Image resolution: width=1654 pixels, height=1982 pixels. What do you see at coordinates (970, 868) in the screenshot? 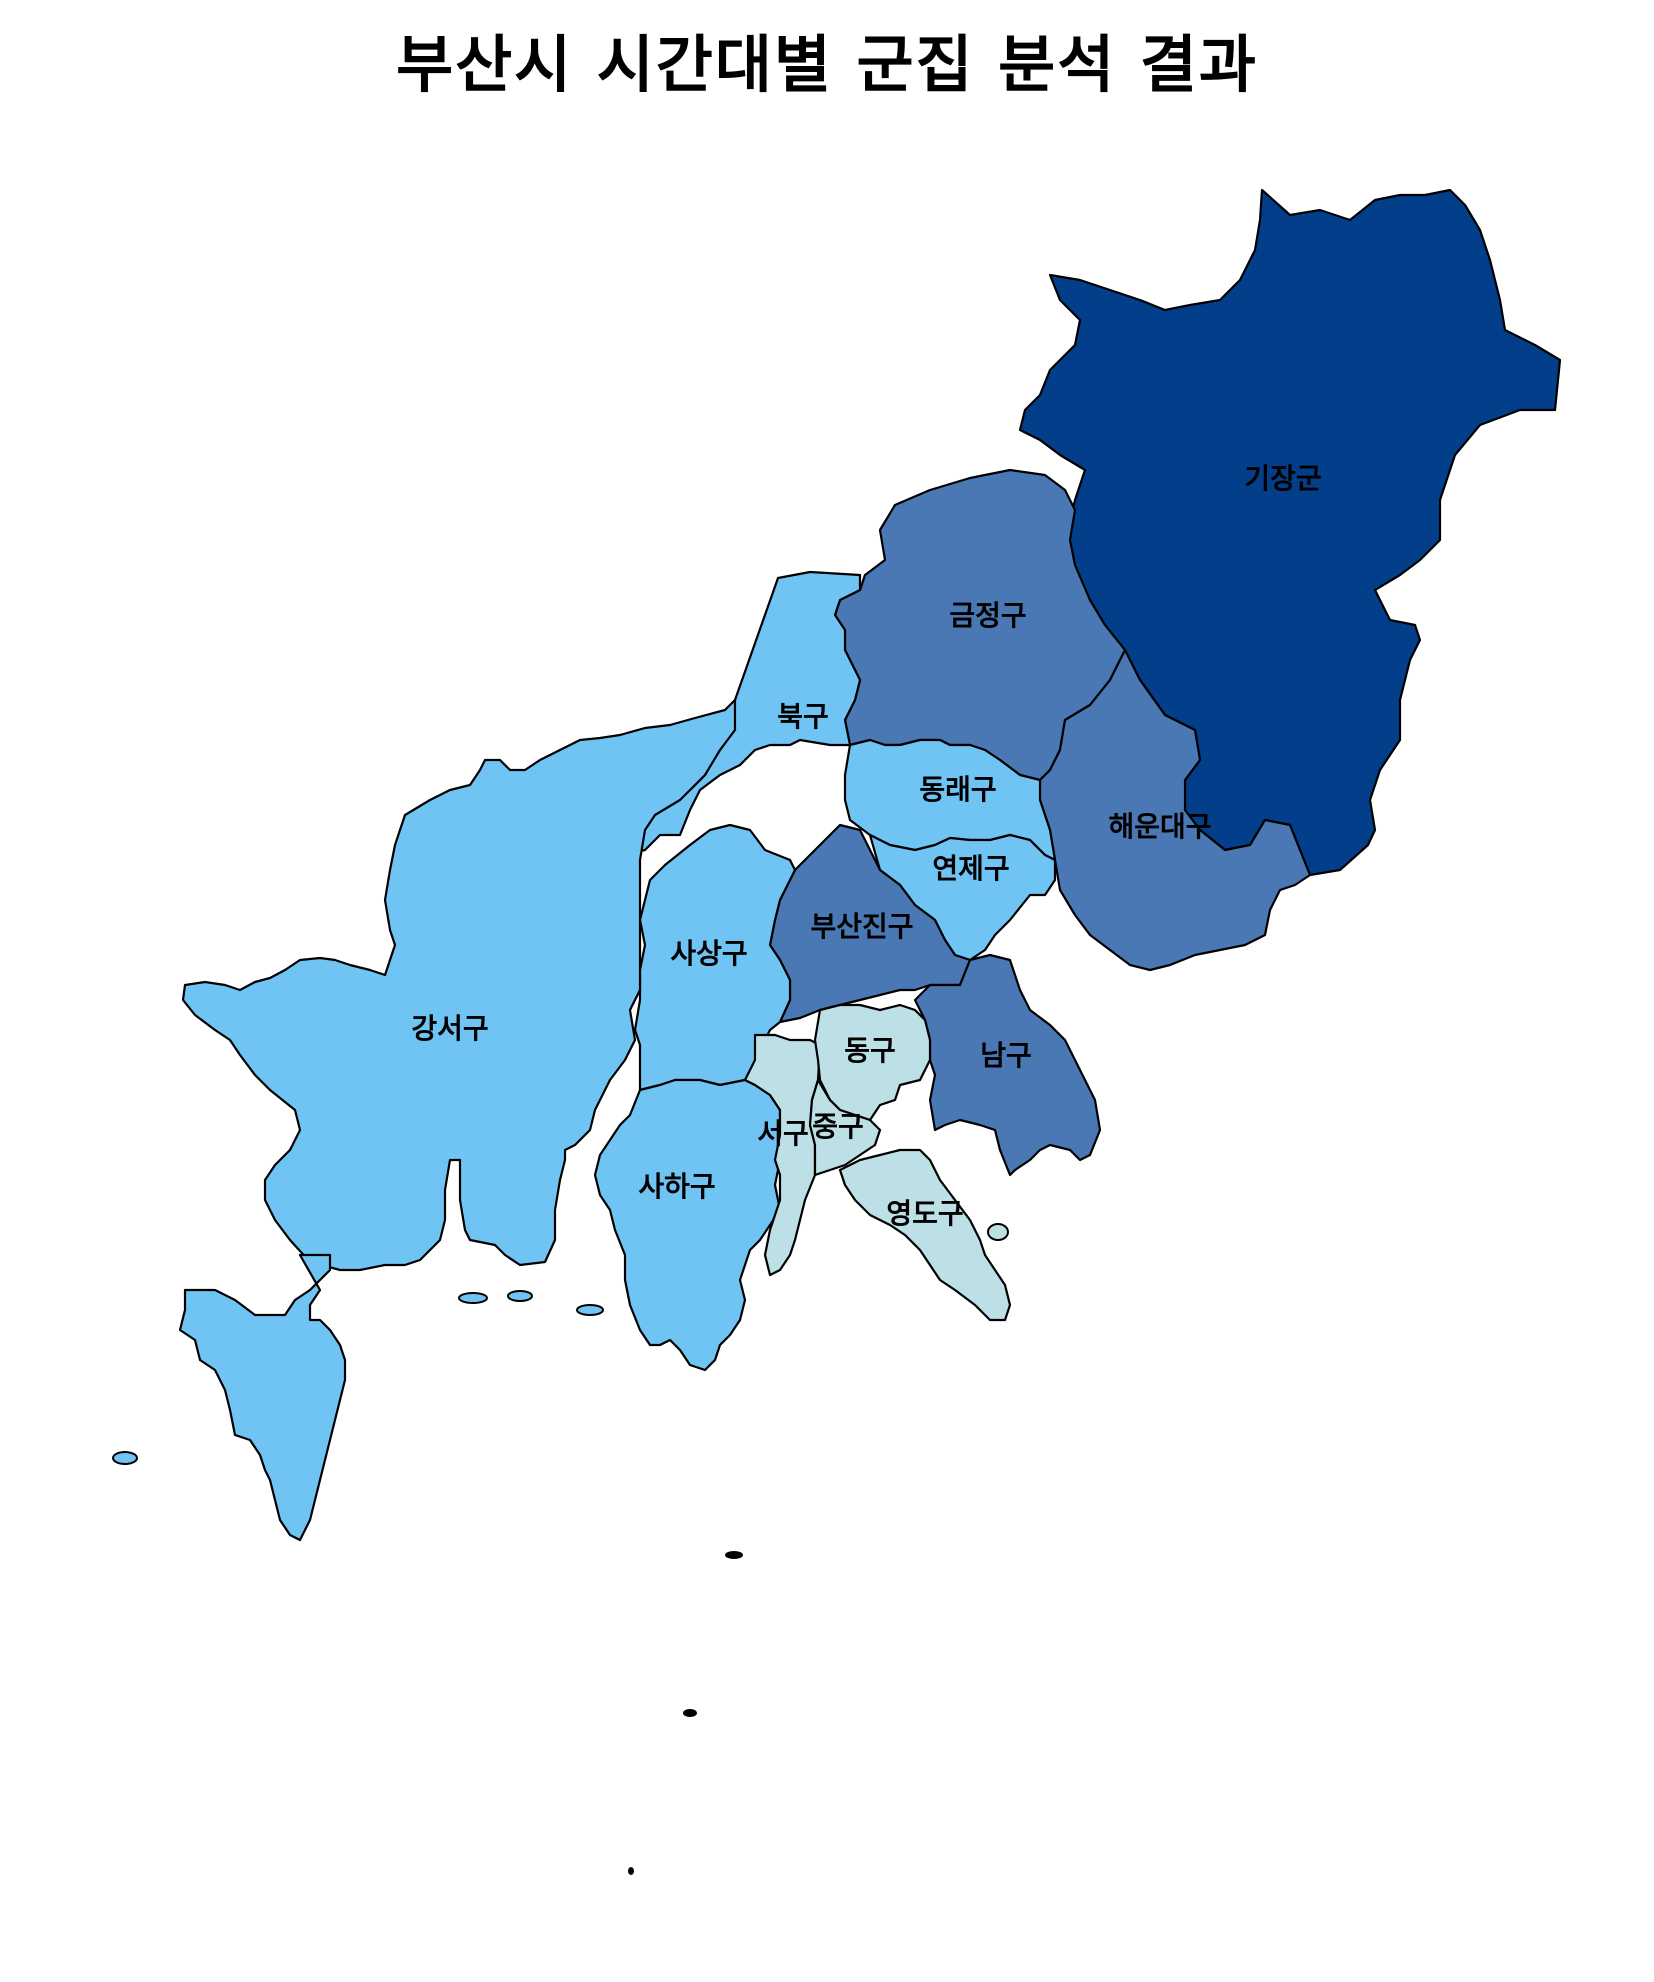
I see `label-yeonje: 연제구` at bounding box center [970, 868].